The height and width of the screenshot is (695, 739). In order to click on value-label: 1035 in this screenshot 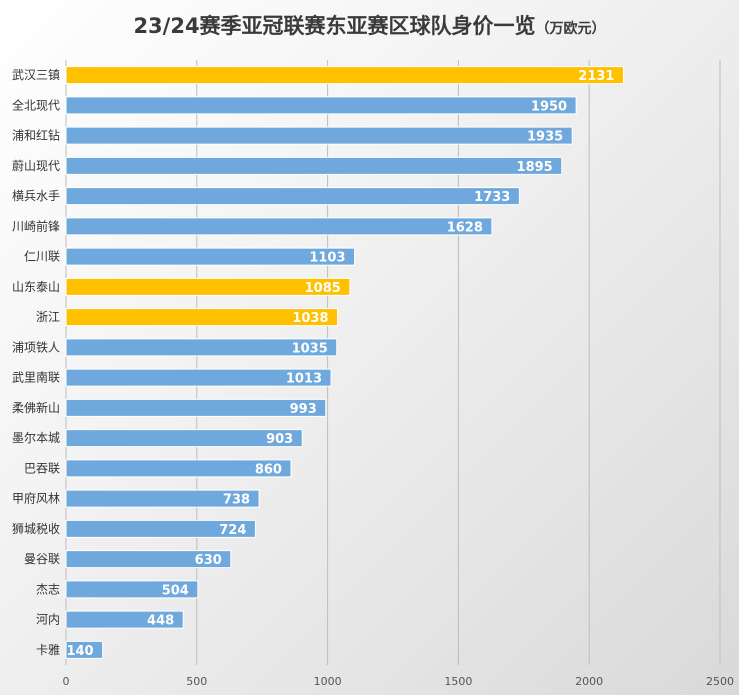, I will do `click(310, 348)`.